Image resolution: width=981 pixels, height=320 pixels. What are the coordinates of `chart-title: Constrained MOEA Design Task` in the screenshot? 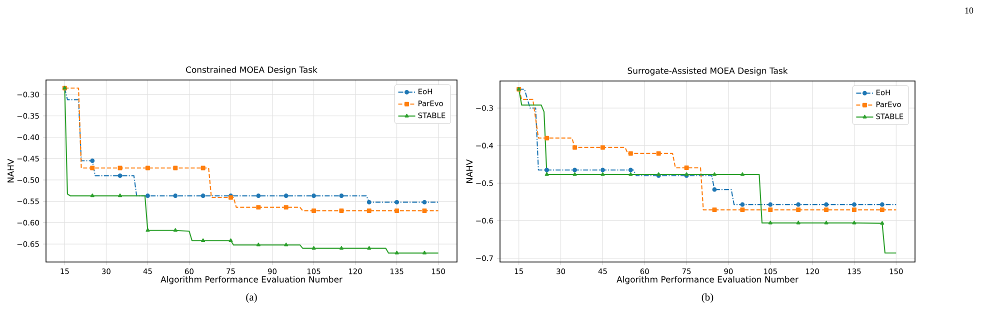 It's located at (252, 70).